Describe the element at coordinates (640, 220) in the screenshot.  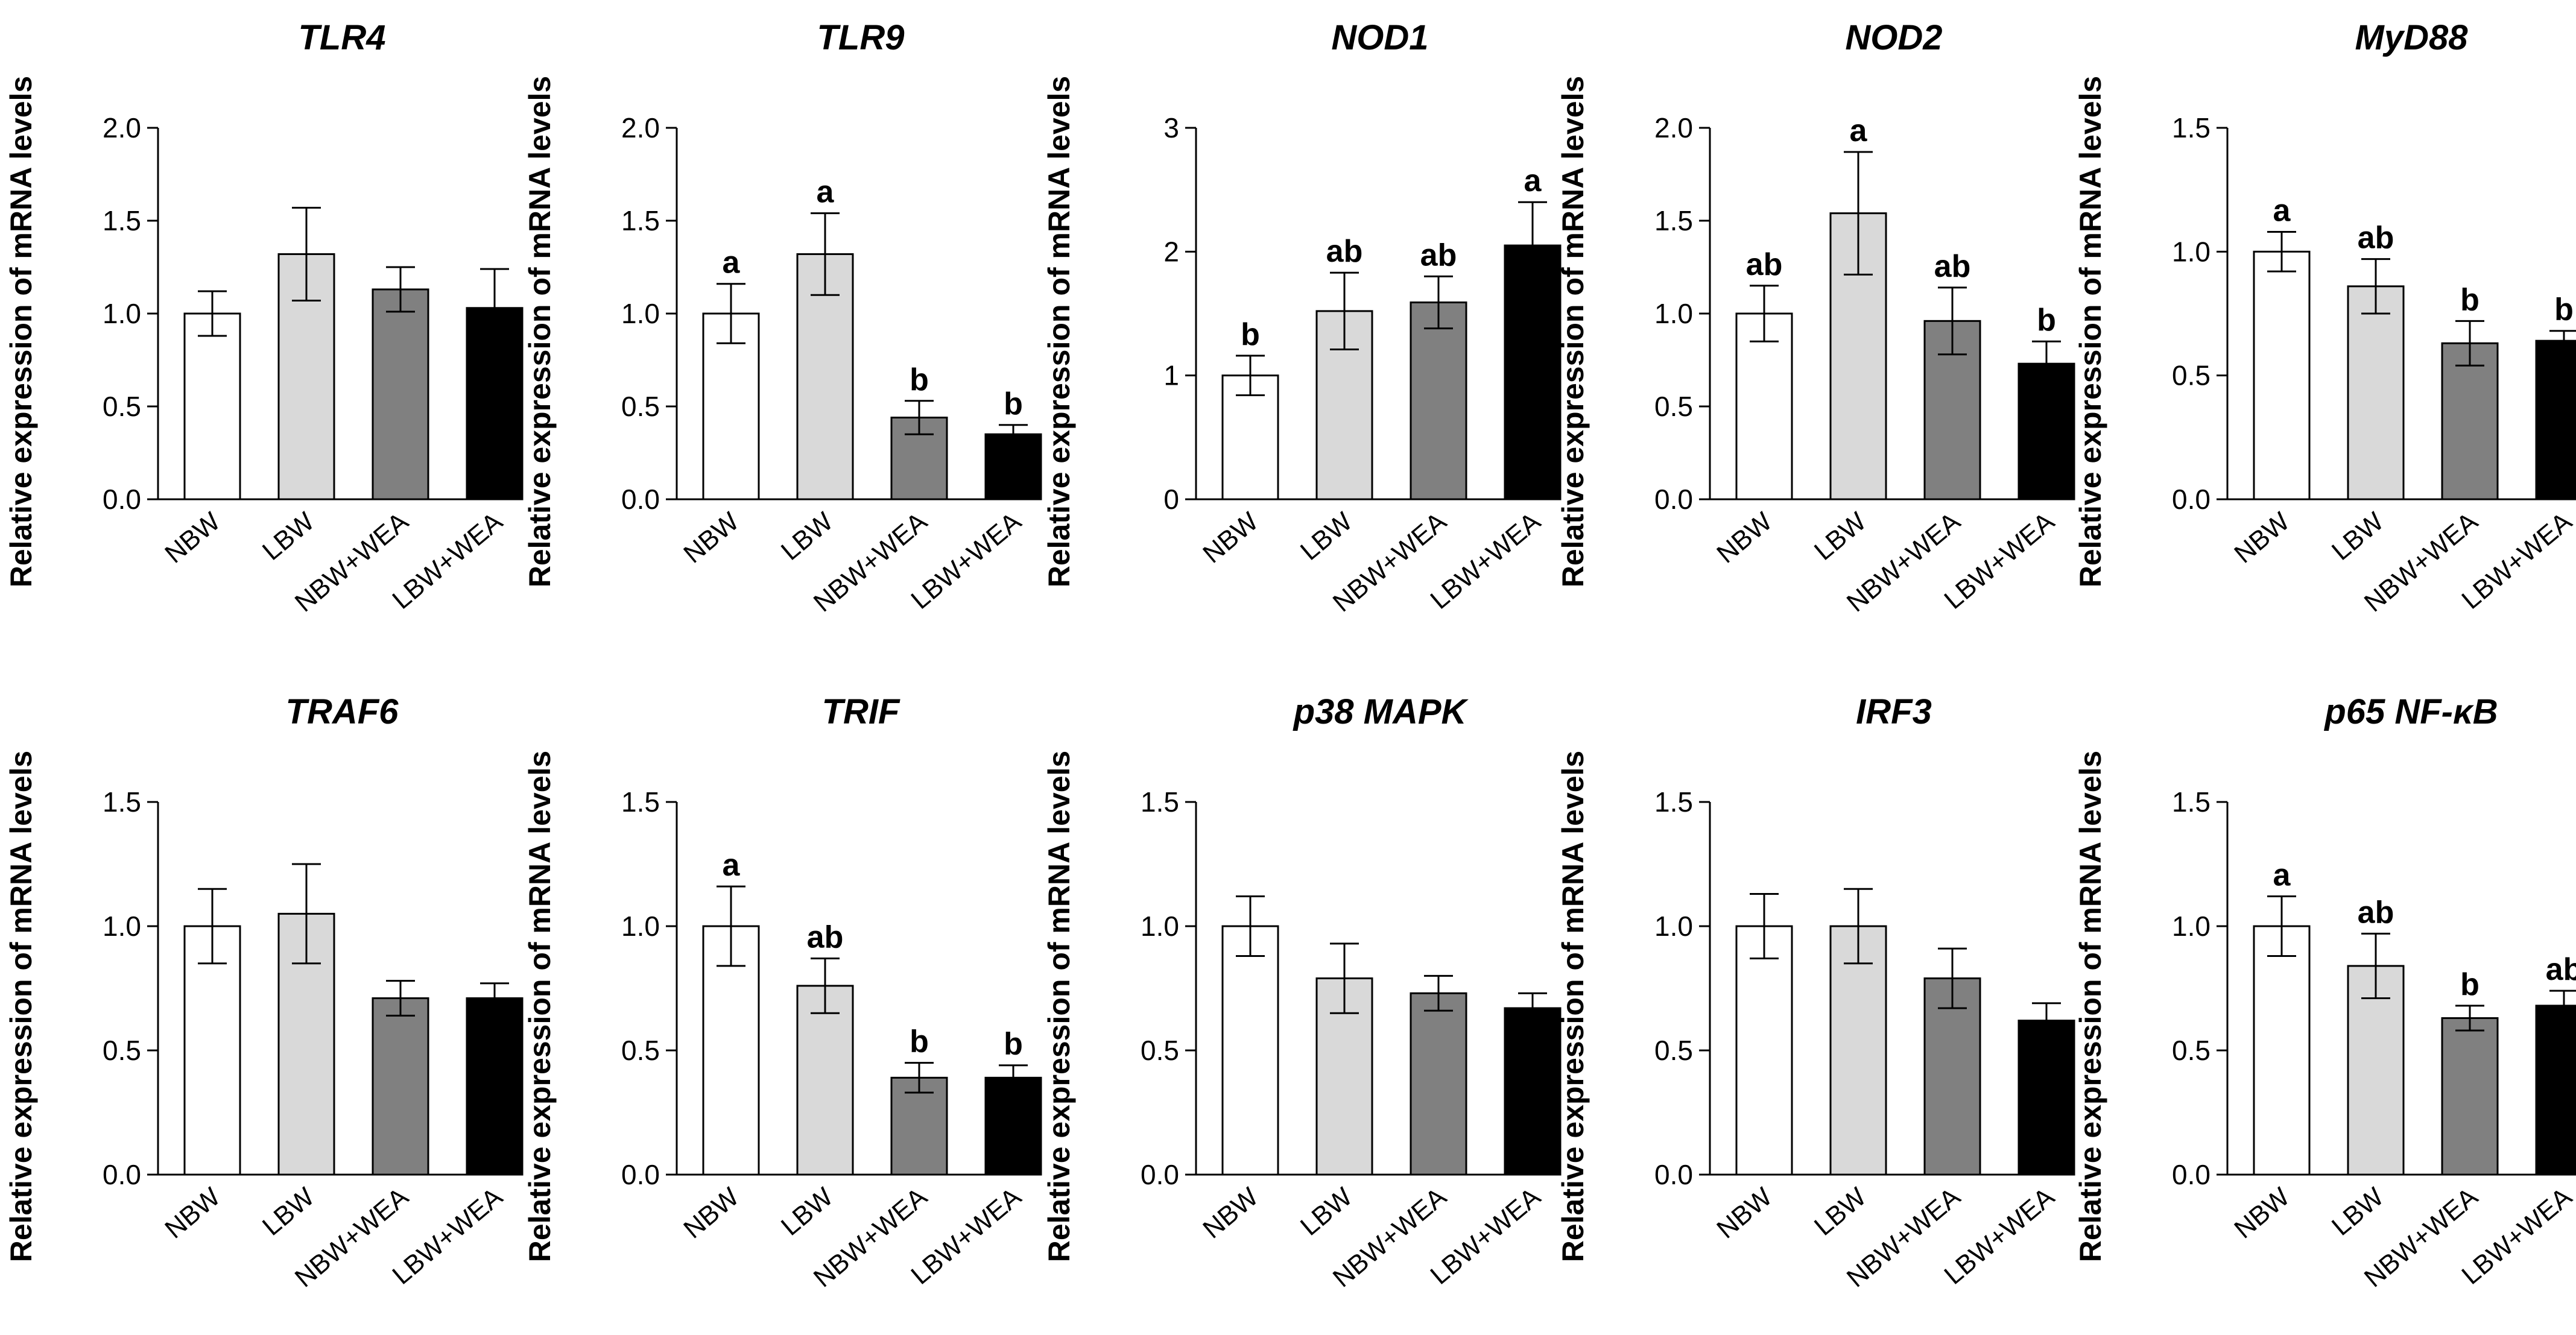
I see `chart-tlr9-ytick-label: 1.5` at that location.